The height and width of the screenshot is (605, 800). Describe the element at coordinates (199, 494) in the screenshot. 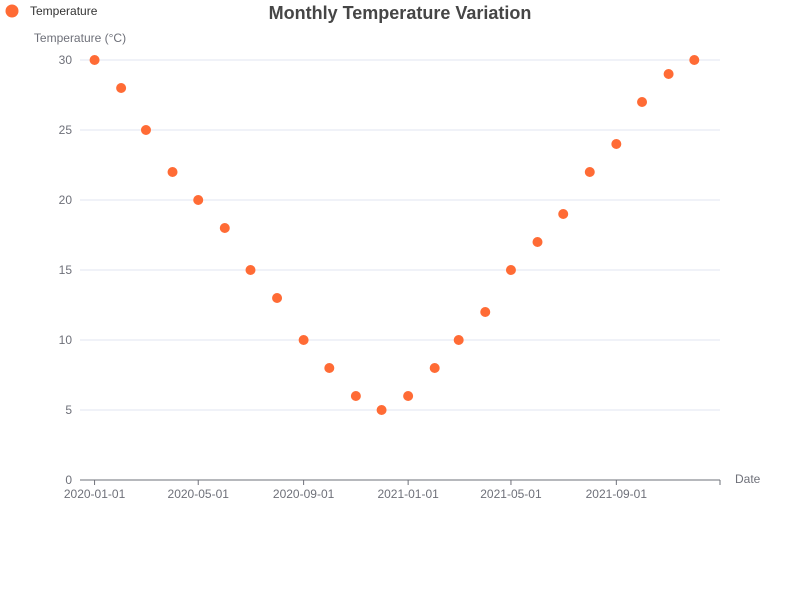

I see `x-tick-label: 2020-05-01` at that location.